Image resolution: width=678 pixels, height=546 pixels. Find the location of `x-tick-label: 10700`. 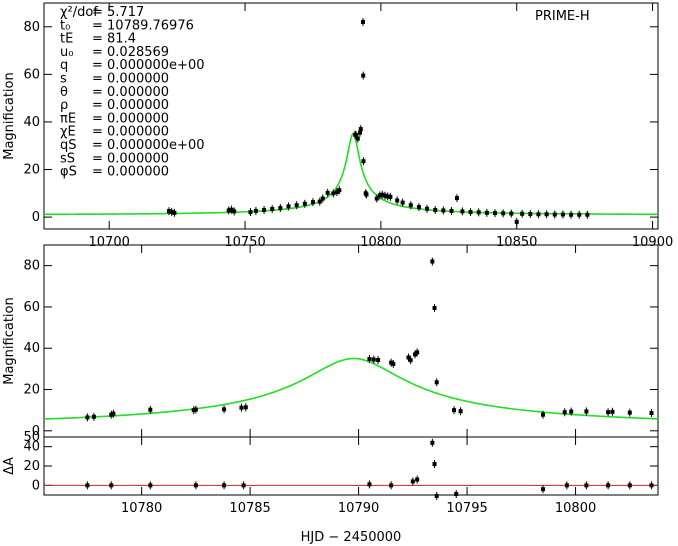

x-tick-label: 10700 is located at coordinates (109, 242).